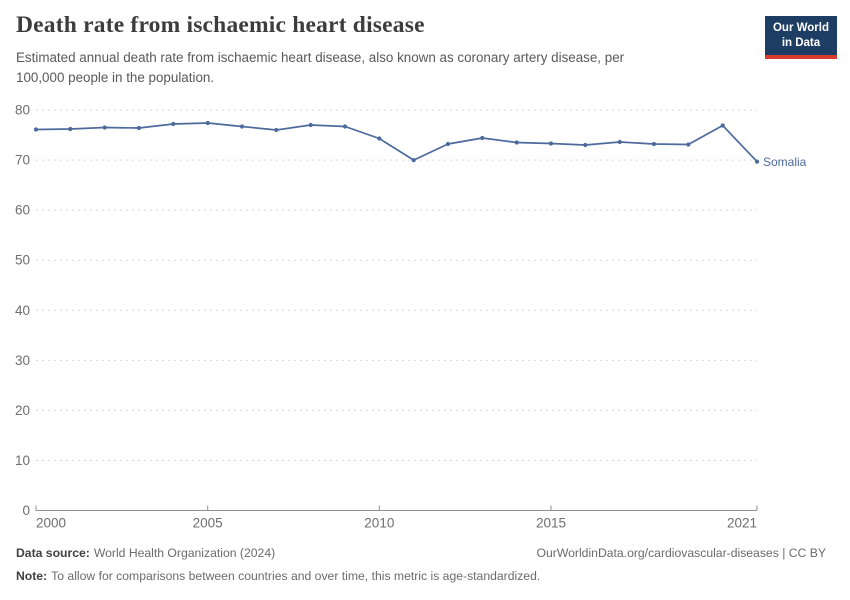 This screenshot has width=850, height=600. I want to click on owid-logo-line2: in Data, so click(801, 43).